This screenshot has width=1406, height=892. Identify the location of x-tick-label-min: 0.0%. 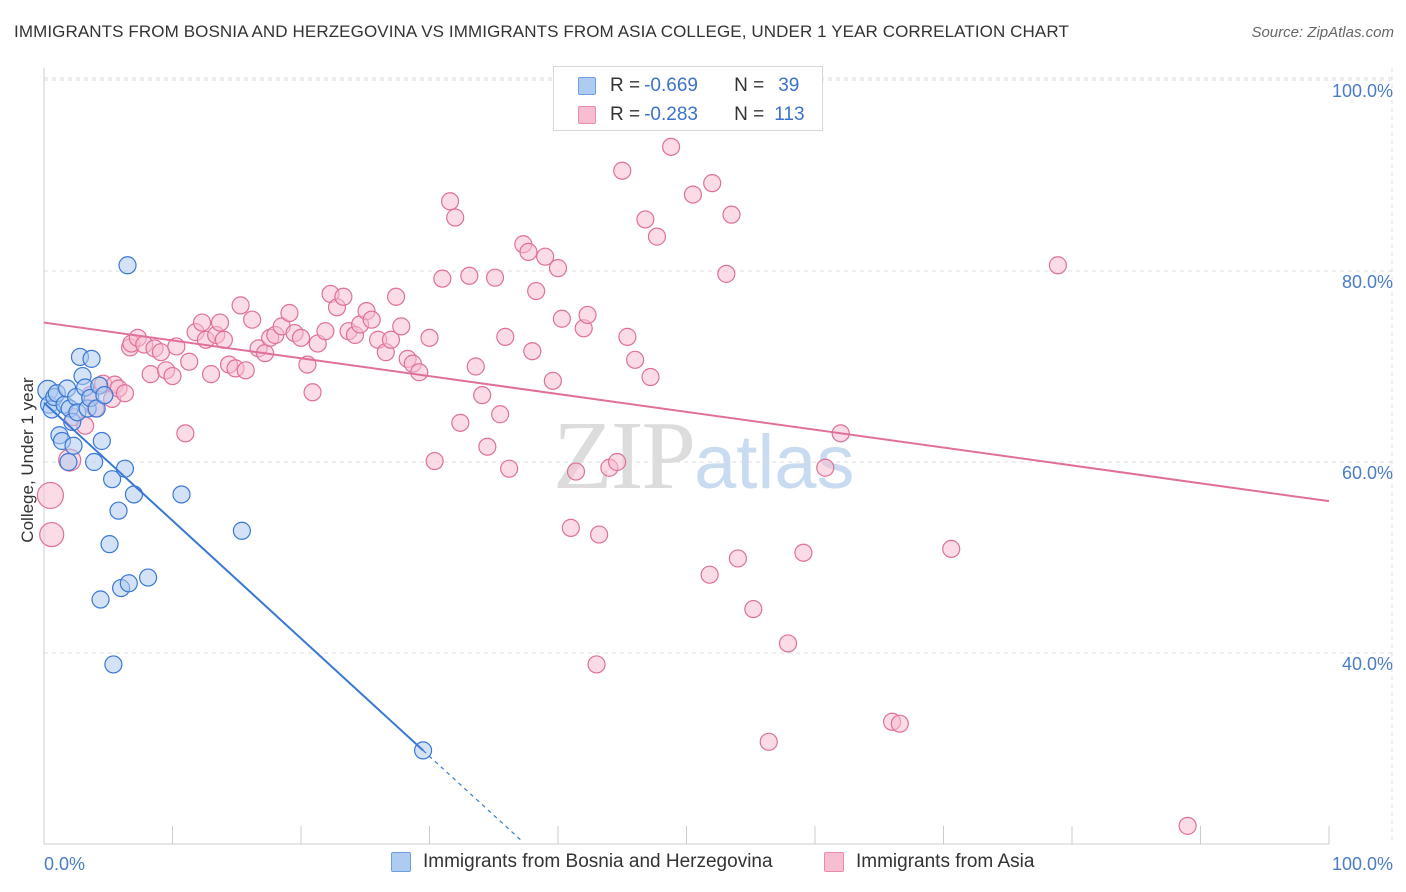
(64, 864).